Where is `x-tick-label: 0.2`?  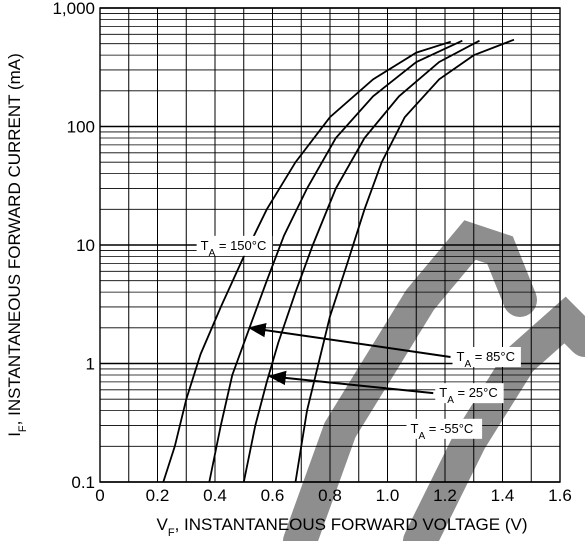 x-tick-label: 0.2 is located at coordinates (158, 495).